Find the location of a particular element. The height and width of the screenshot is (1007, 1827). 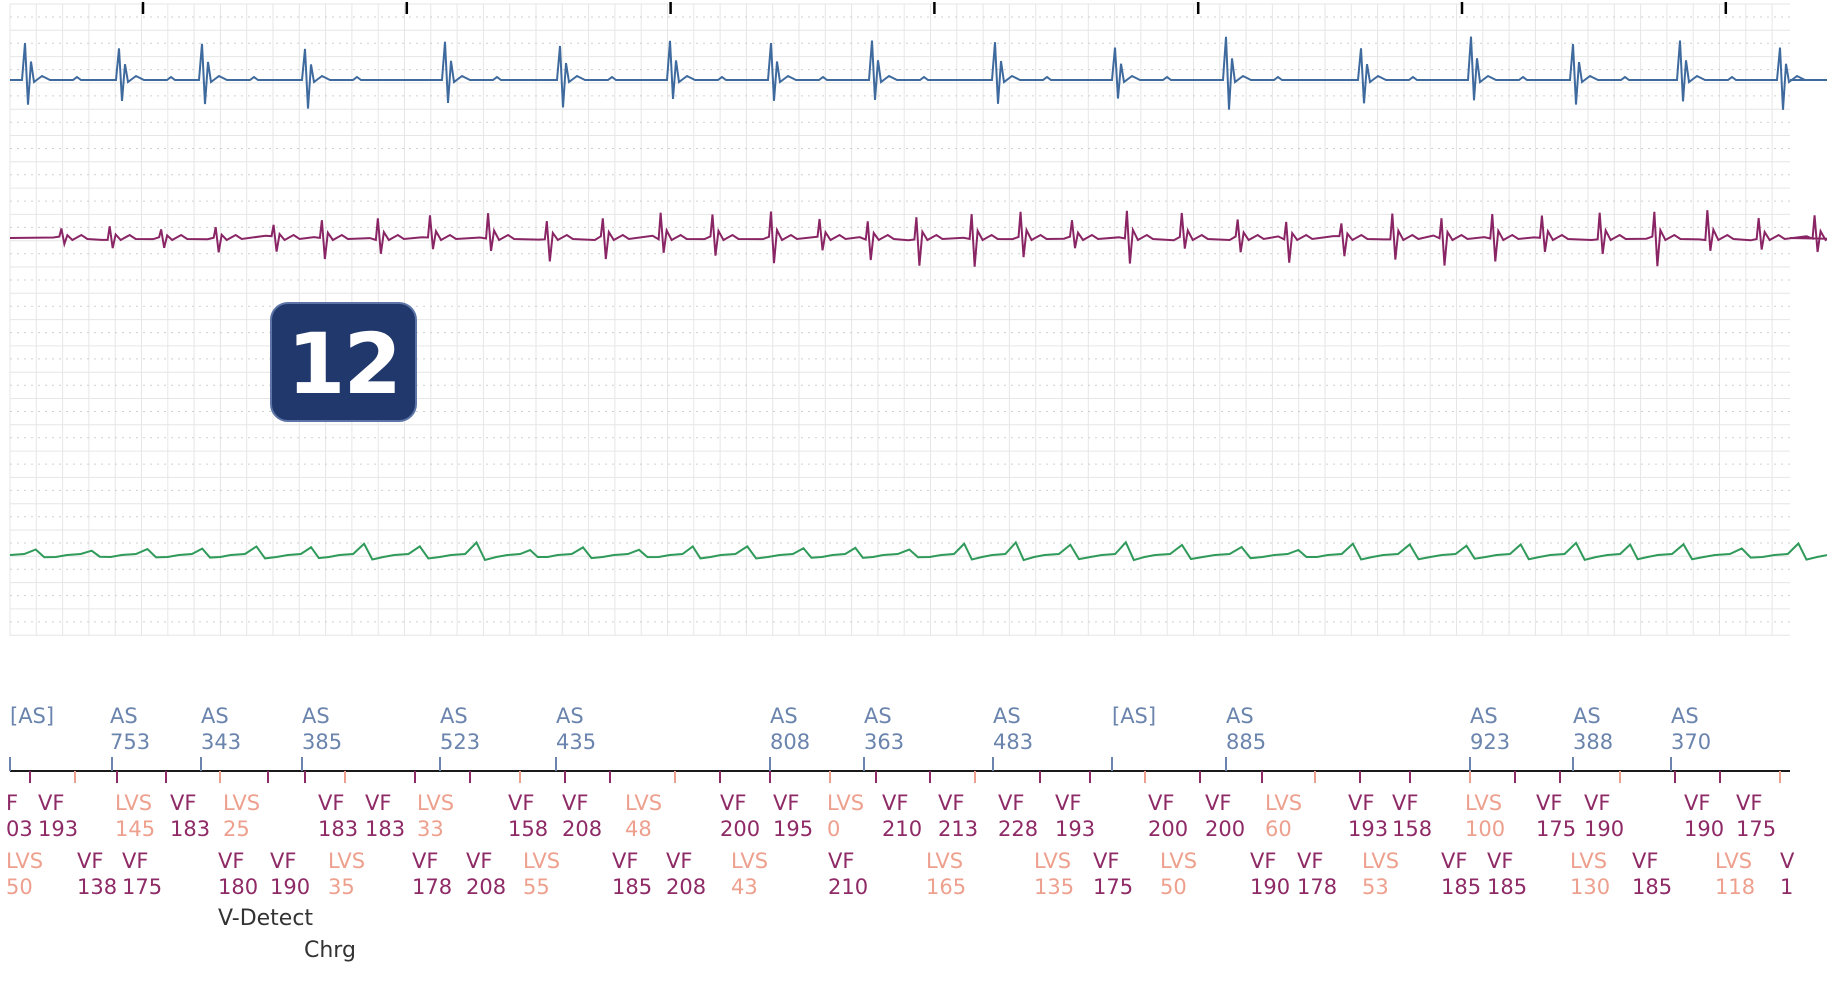

v-detect-event: V-Detect is located at coordinates (266, 918).